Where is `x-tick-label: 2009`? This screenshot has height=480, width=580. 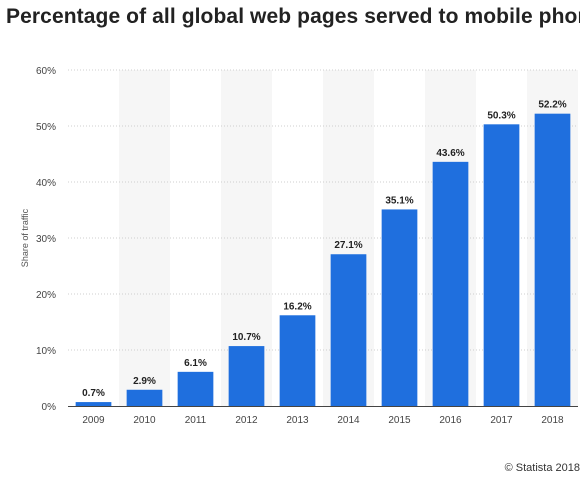
x-tick-label: 2009 is located at coordinates (93, 420).